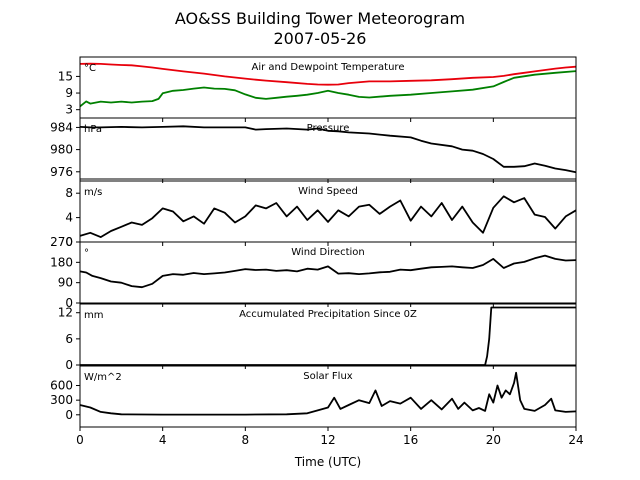 The image size is (640, 480). Describe the element at coordinates (320, 38) in the screenshot. I see `figure-title-line2: 2007-05-26` at that location.